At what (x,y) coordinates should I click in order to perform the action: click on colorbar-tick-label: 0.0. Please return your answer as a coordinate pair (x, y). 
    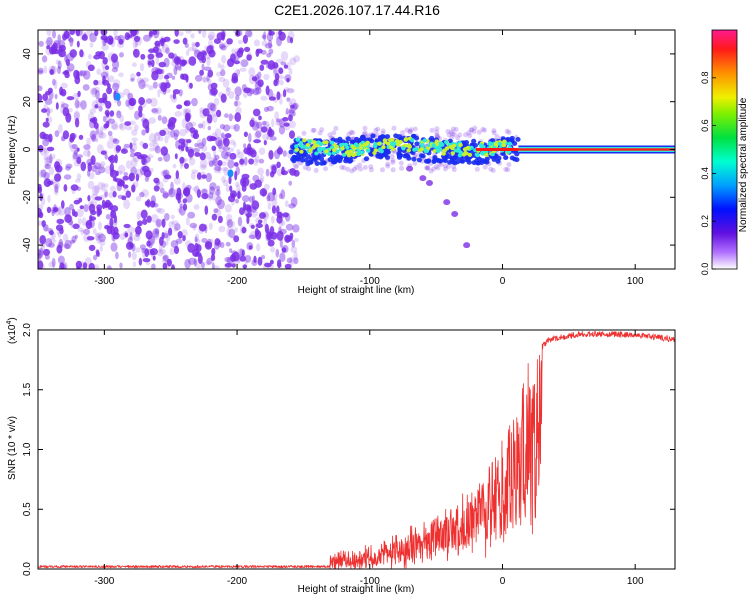
    Looking at the image, I should click on (705, 269).